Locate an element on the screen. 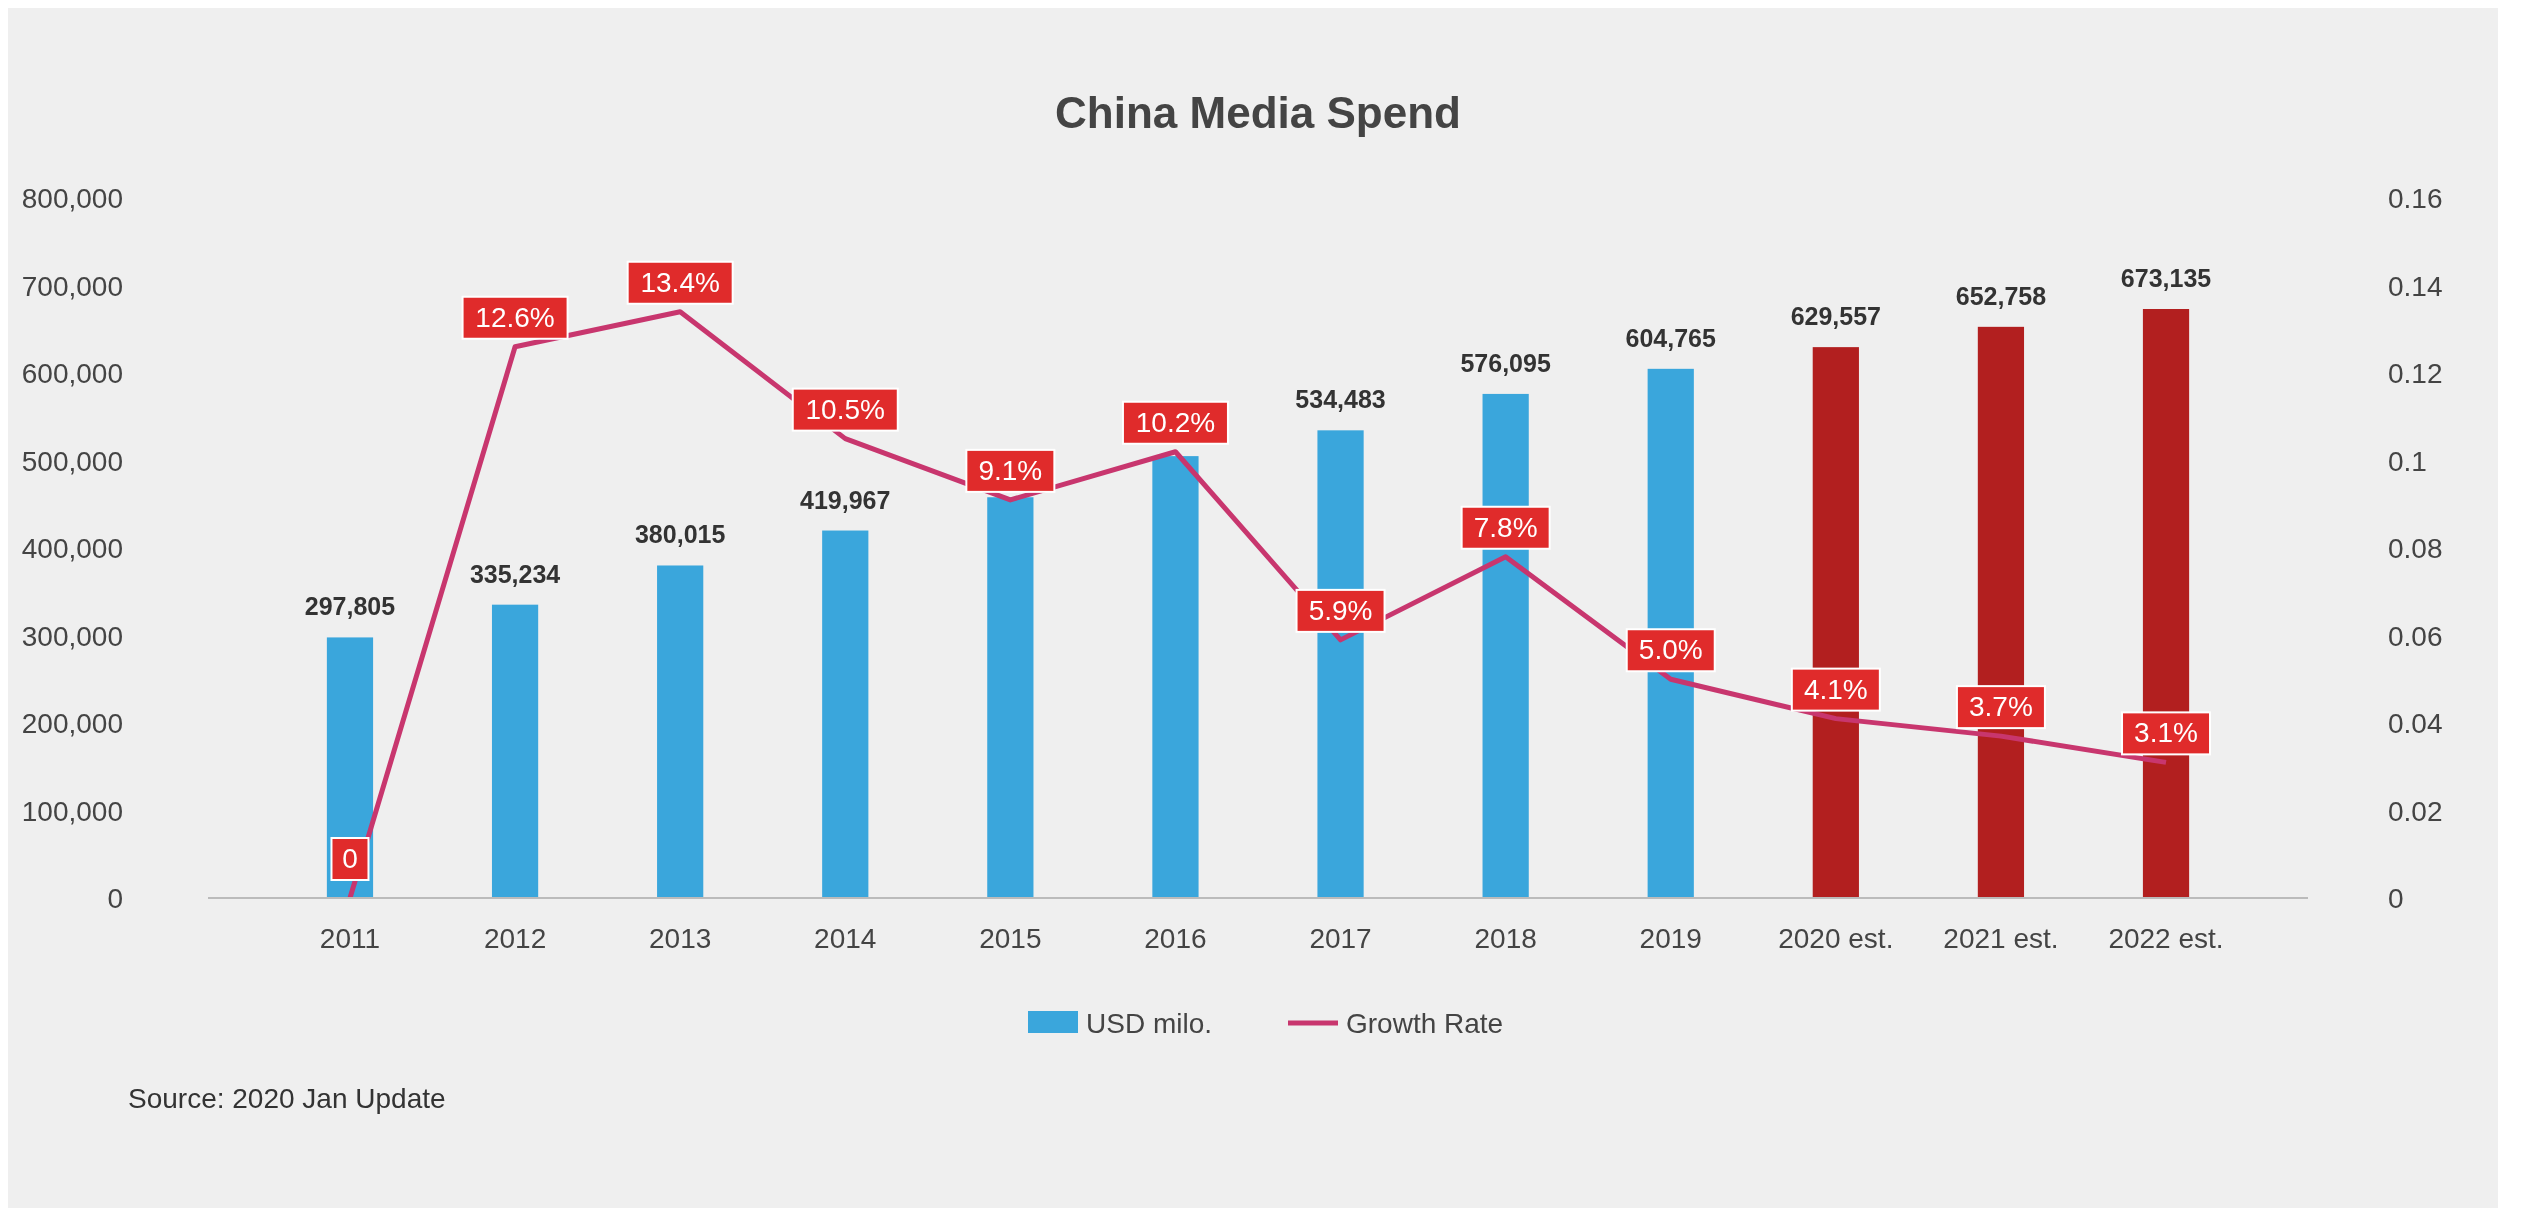  x-tick-label: 2017 is located at coordinates (1340, 938).